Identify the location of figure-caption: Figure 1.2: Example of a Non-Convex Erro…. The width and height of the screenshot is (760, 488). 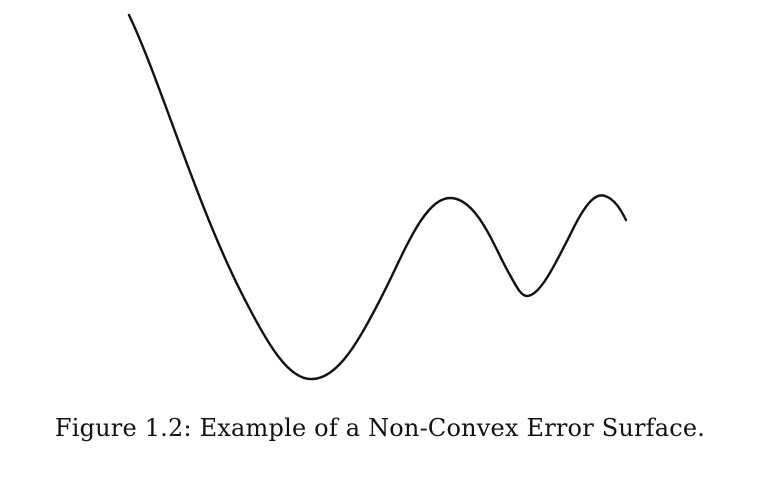
(380, 428).